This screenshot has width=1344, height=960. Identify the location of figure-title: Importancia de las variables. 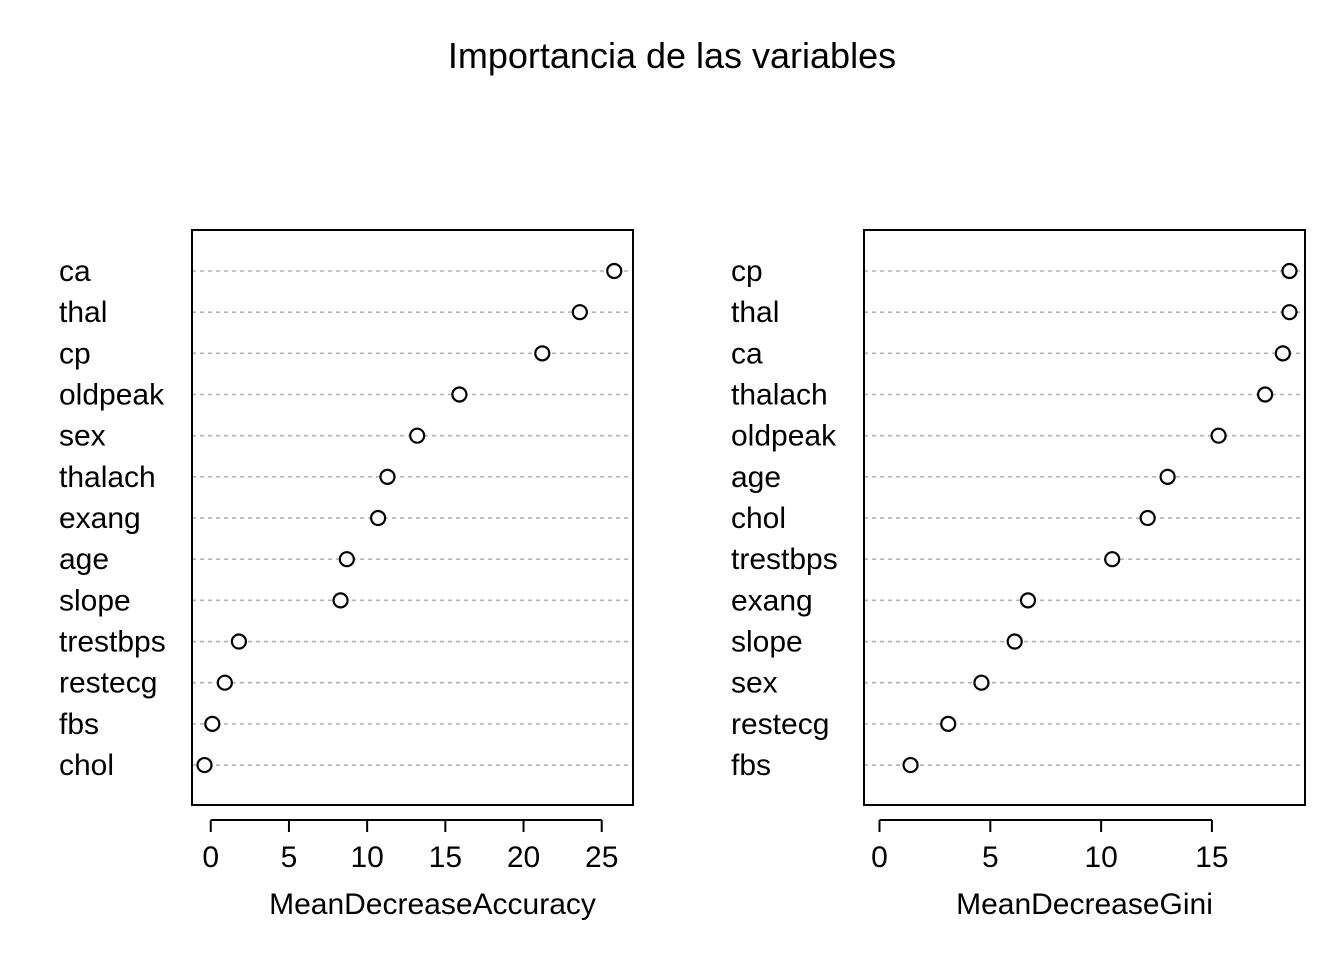
(672, 55).